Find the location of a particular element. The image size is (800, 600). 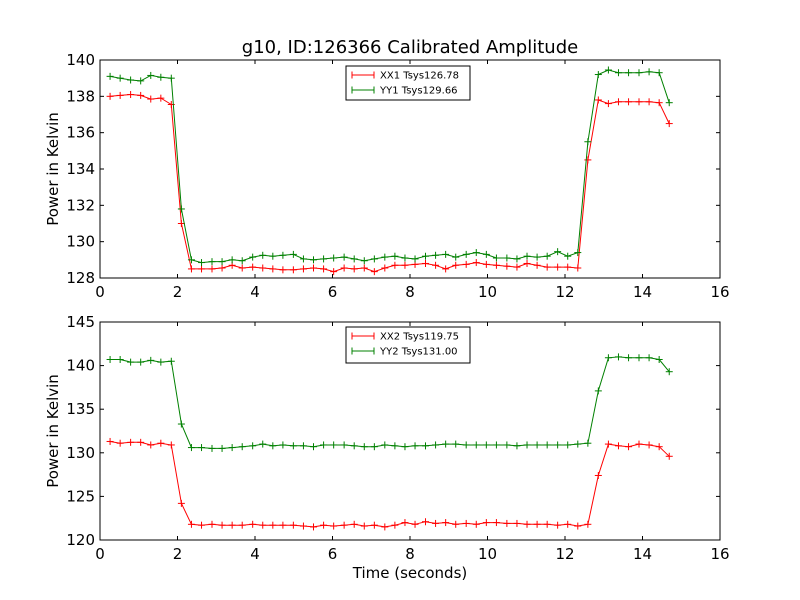

x-tick-label: 16 is located at coordinates (719, 554).